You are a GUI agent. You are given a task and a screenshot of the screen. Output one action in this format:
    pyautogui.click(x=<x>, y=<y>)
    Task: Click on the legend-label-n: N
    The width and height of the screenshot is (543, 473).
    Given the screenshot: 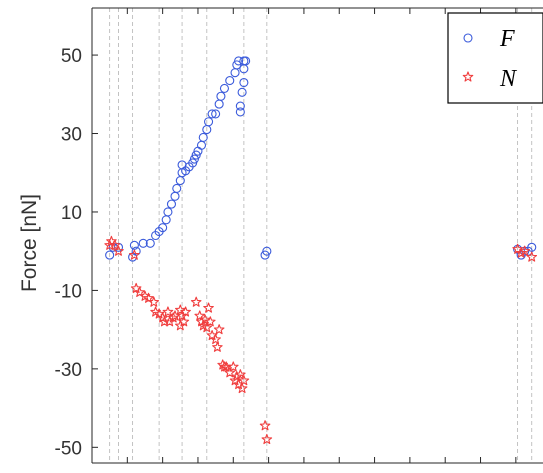 What is the action you would take?
    pyautogui.click(x=508, y=79)
    